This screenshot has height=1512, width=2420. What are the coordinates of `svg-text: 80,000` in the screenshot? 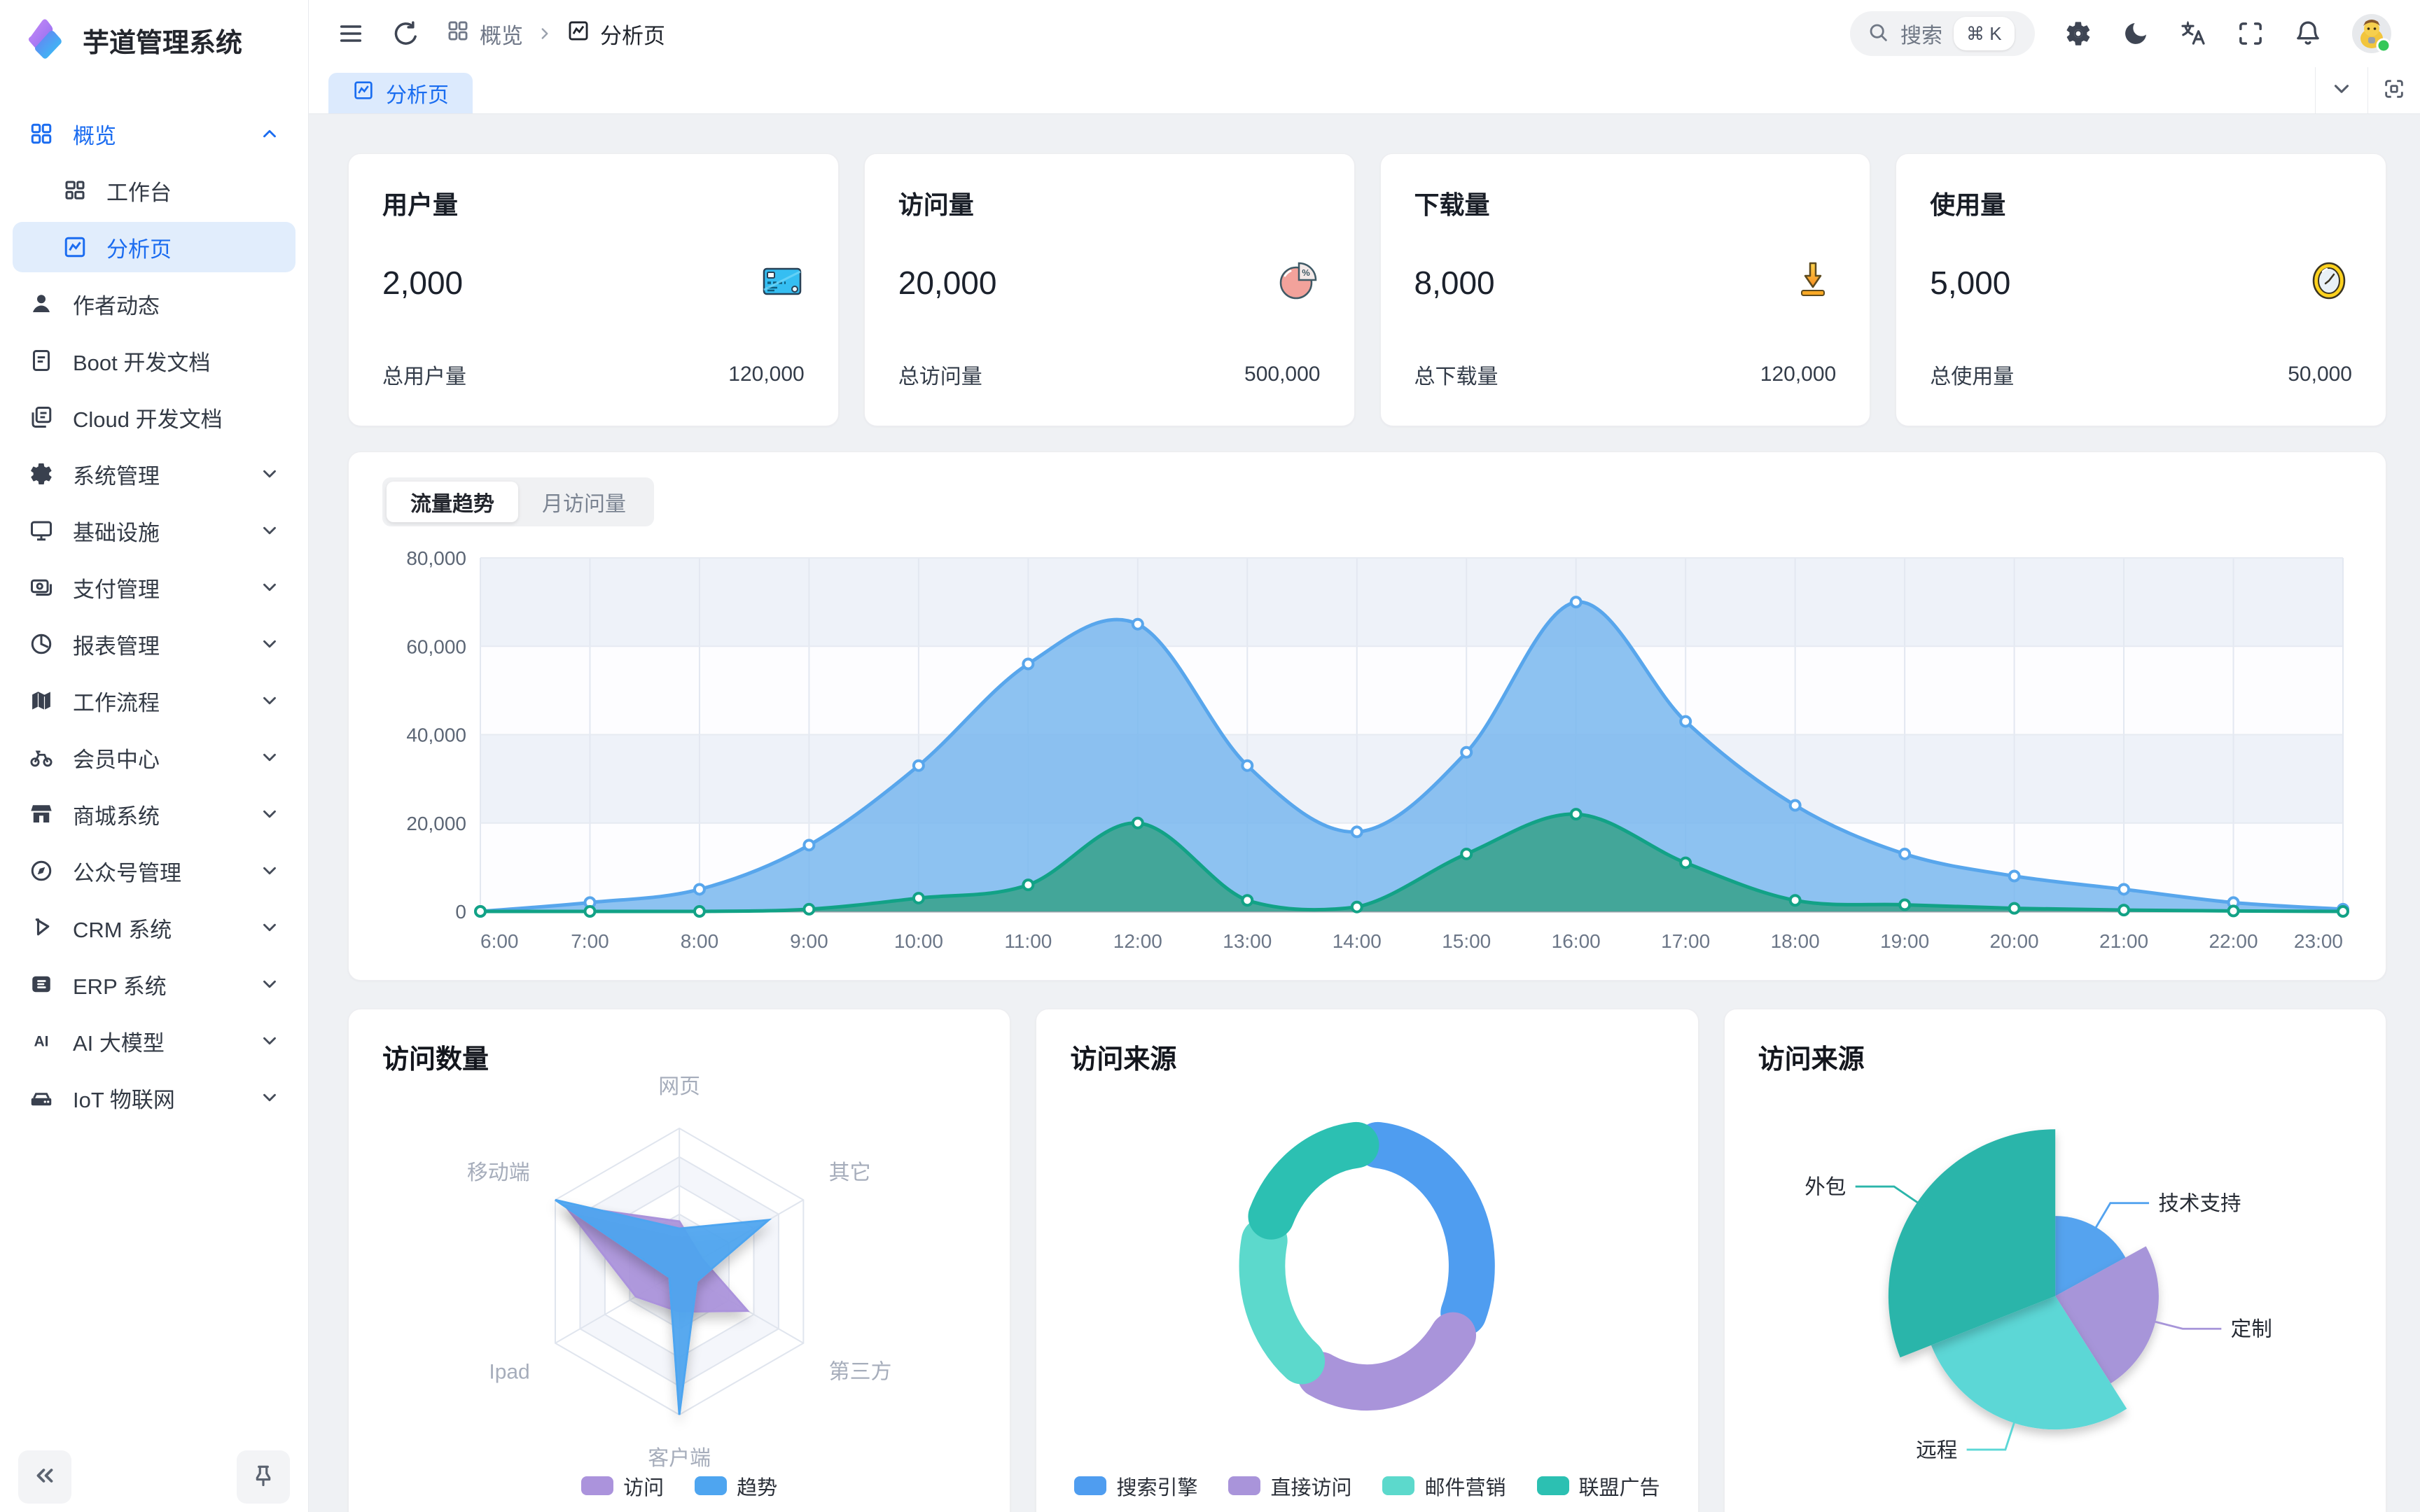 It's located at (436, 558).